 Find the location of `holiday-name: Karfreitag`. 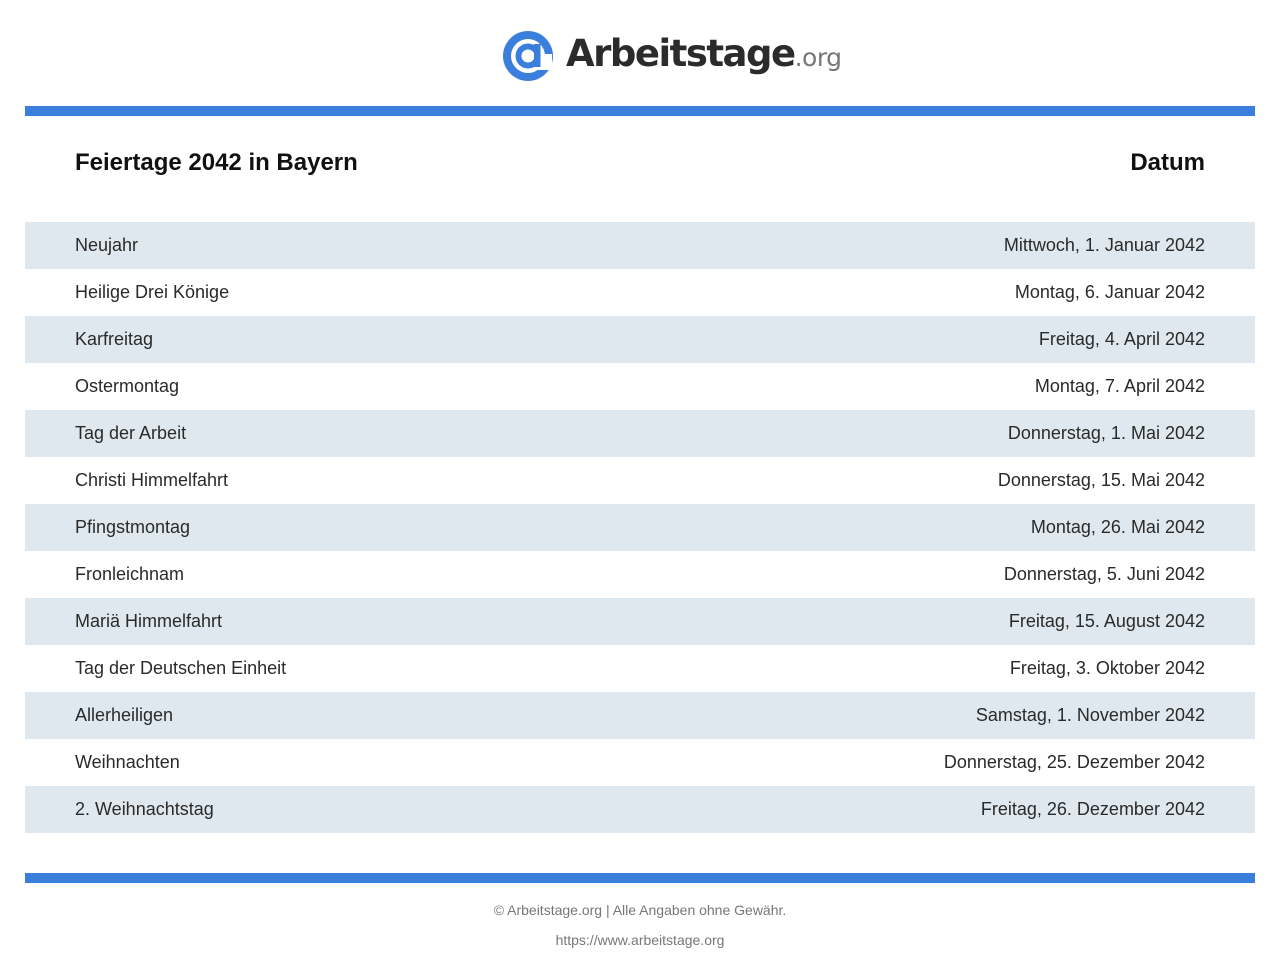

holiday-name: Karfreitag is located at coordinates (114, 339).